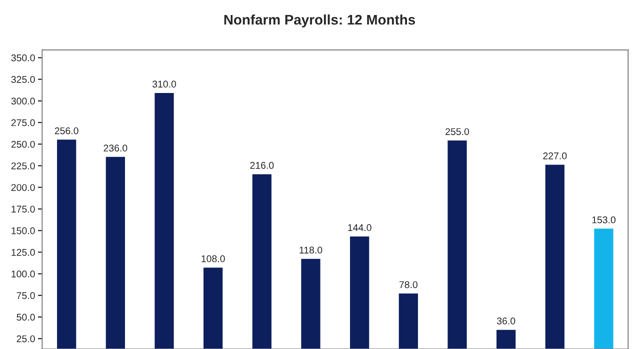  What do you see at coordinates (25, 317) in the screenshot?
I see `y-tick-label: 50.0` at bounding box center [25, 317].